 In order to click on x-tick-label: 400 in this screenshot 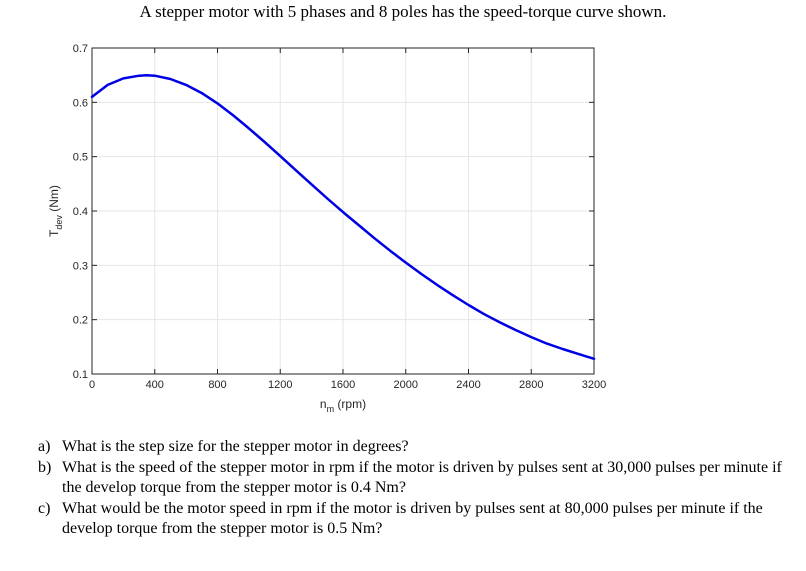, I will do `click(155, 385)`.